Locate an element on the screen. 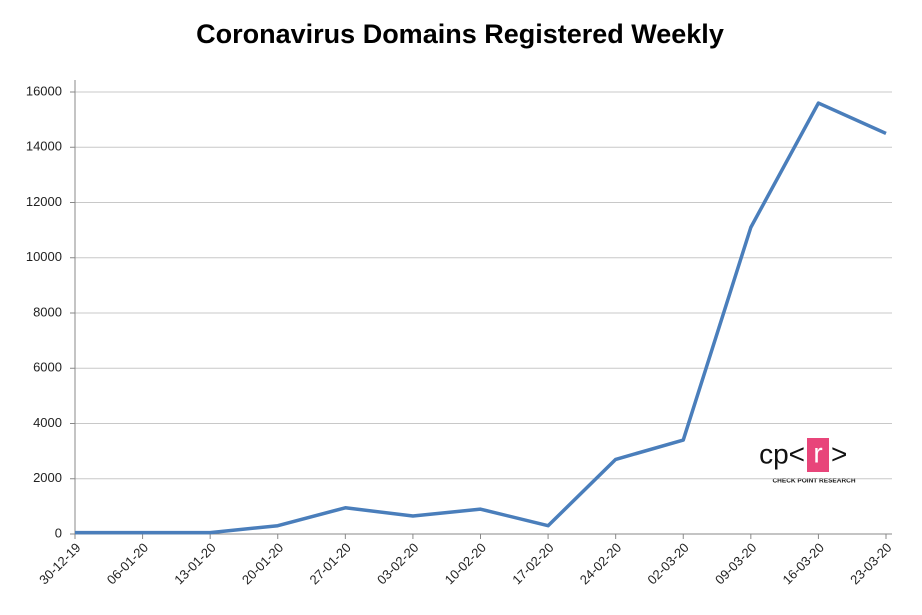 The height and width of the screenshot is (615, 922). y-tick-label: 4000 is located at coordinates (47, 422).